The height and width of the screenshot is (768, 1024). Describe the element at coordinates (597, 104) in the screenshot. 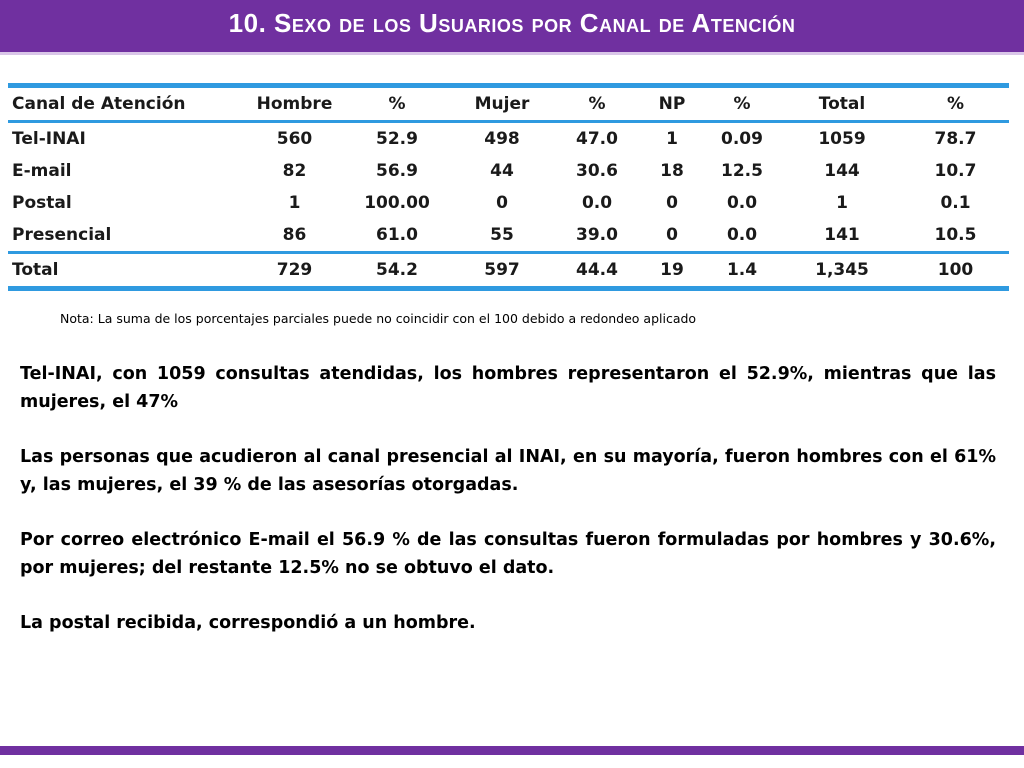

I see `header-mujer-pct: %` at that location.